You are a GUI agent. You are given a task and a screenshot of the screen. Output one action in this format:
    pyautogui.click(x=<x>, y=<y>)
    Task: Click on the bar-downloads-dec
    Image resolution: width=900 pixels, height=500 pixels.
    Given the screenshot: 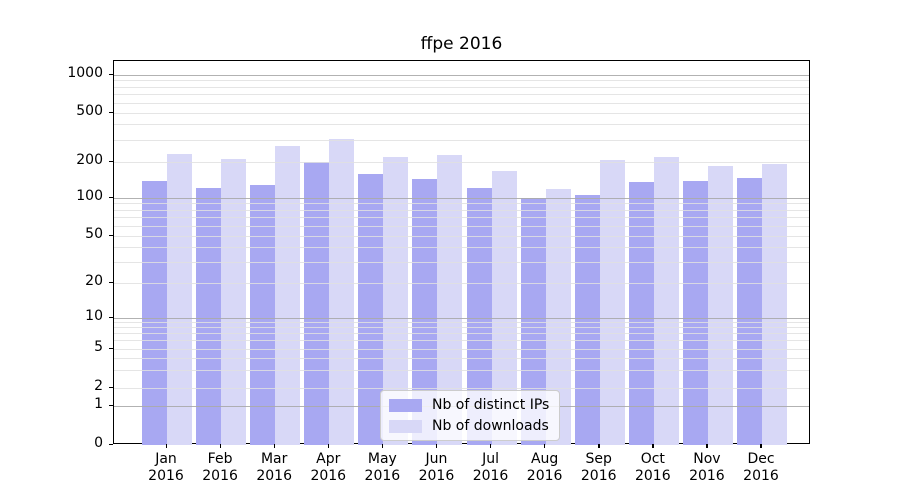 What is the action you would take?
    pyautogui.click(x=774, y=304)
    